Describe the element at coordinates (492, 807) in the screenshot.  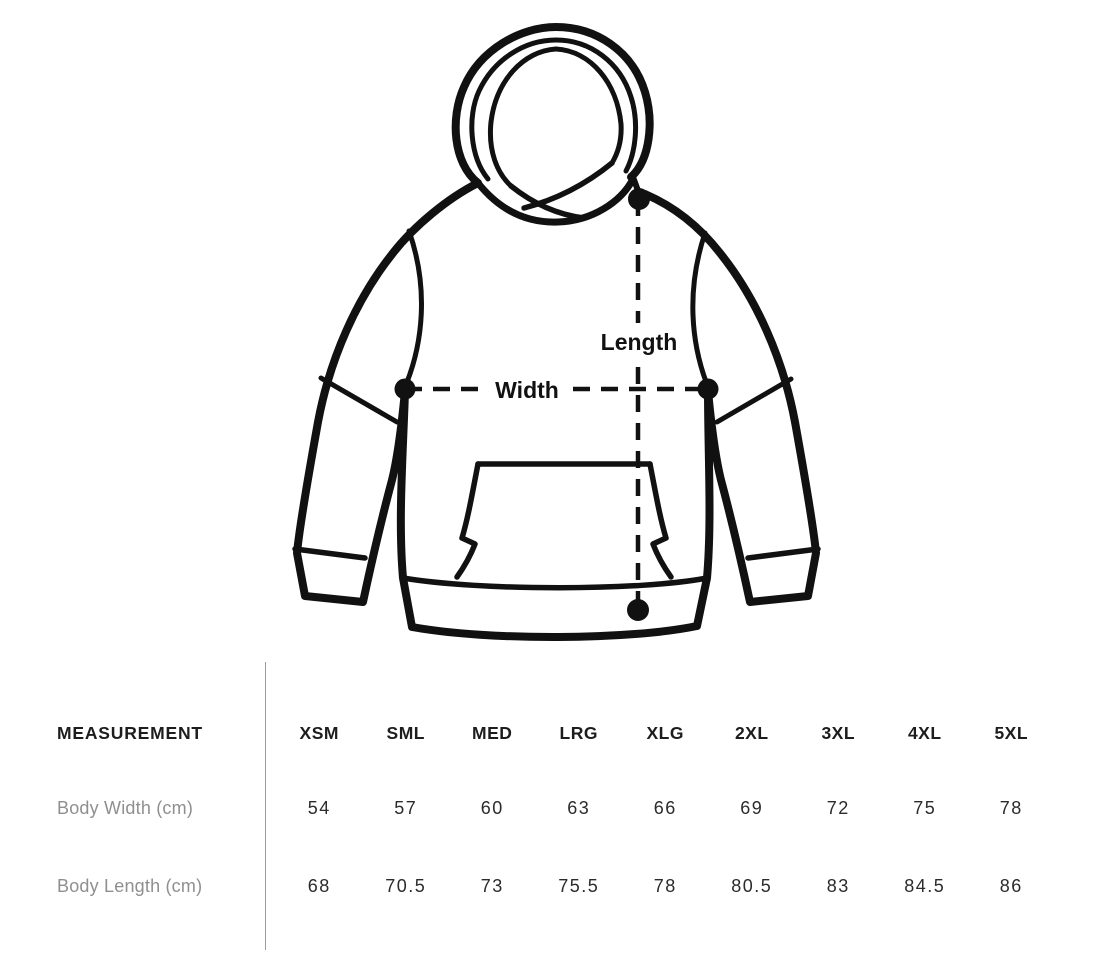
I see `body-width-value: 60` at that location.